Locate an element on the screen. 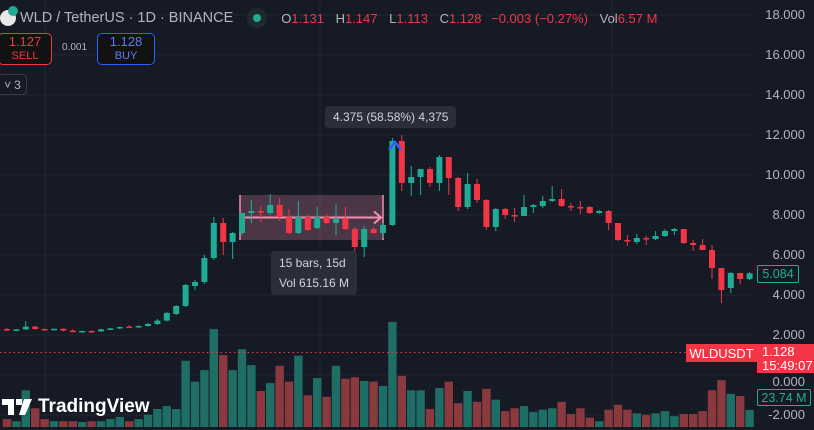 This screenshot has width=814, height=430. high-label: H is located at coordinates (340, 18).